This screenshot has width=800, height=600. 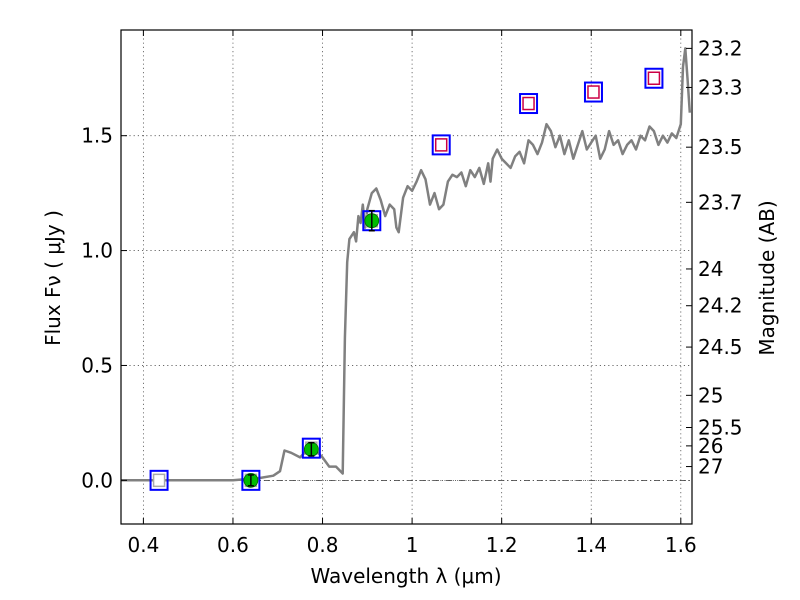 What do you see at coordinates (767, 277) in the screenshot?
I see `magnitude-axis-label: Magnitude (AB)` at bounding box center [767, 277].